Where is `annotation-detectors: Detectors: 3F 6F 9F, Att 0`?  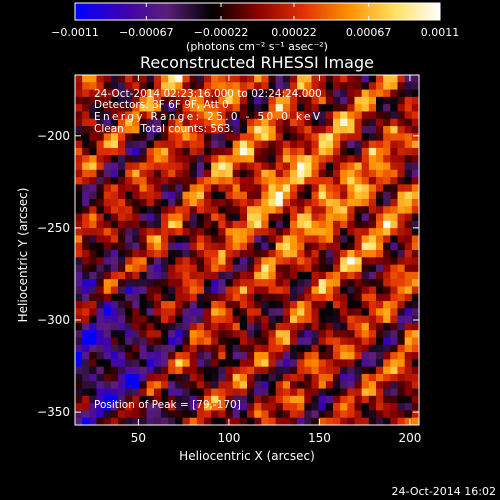 annotation-detectors: Detectors: 3F 6F 9F, Att 0 is located at coordinates (161, 105).